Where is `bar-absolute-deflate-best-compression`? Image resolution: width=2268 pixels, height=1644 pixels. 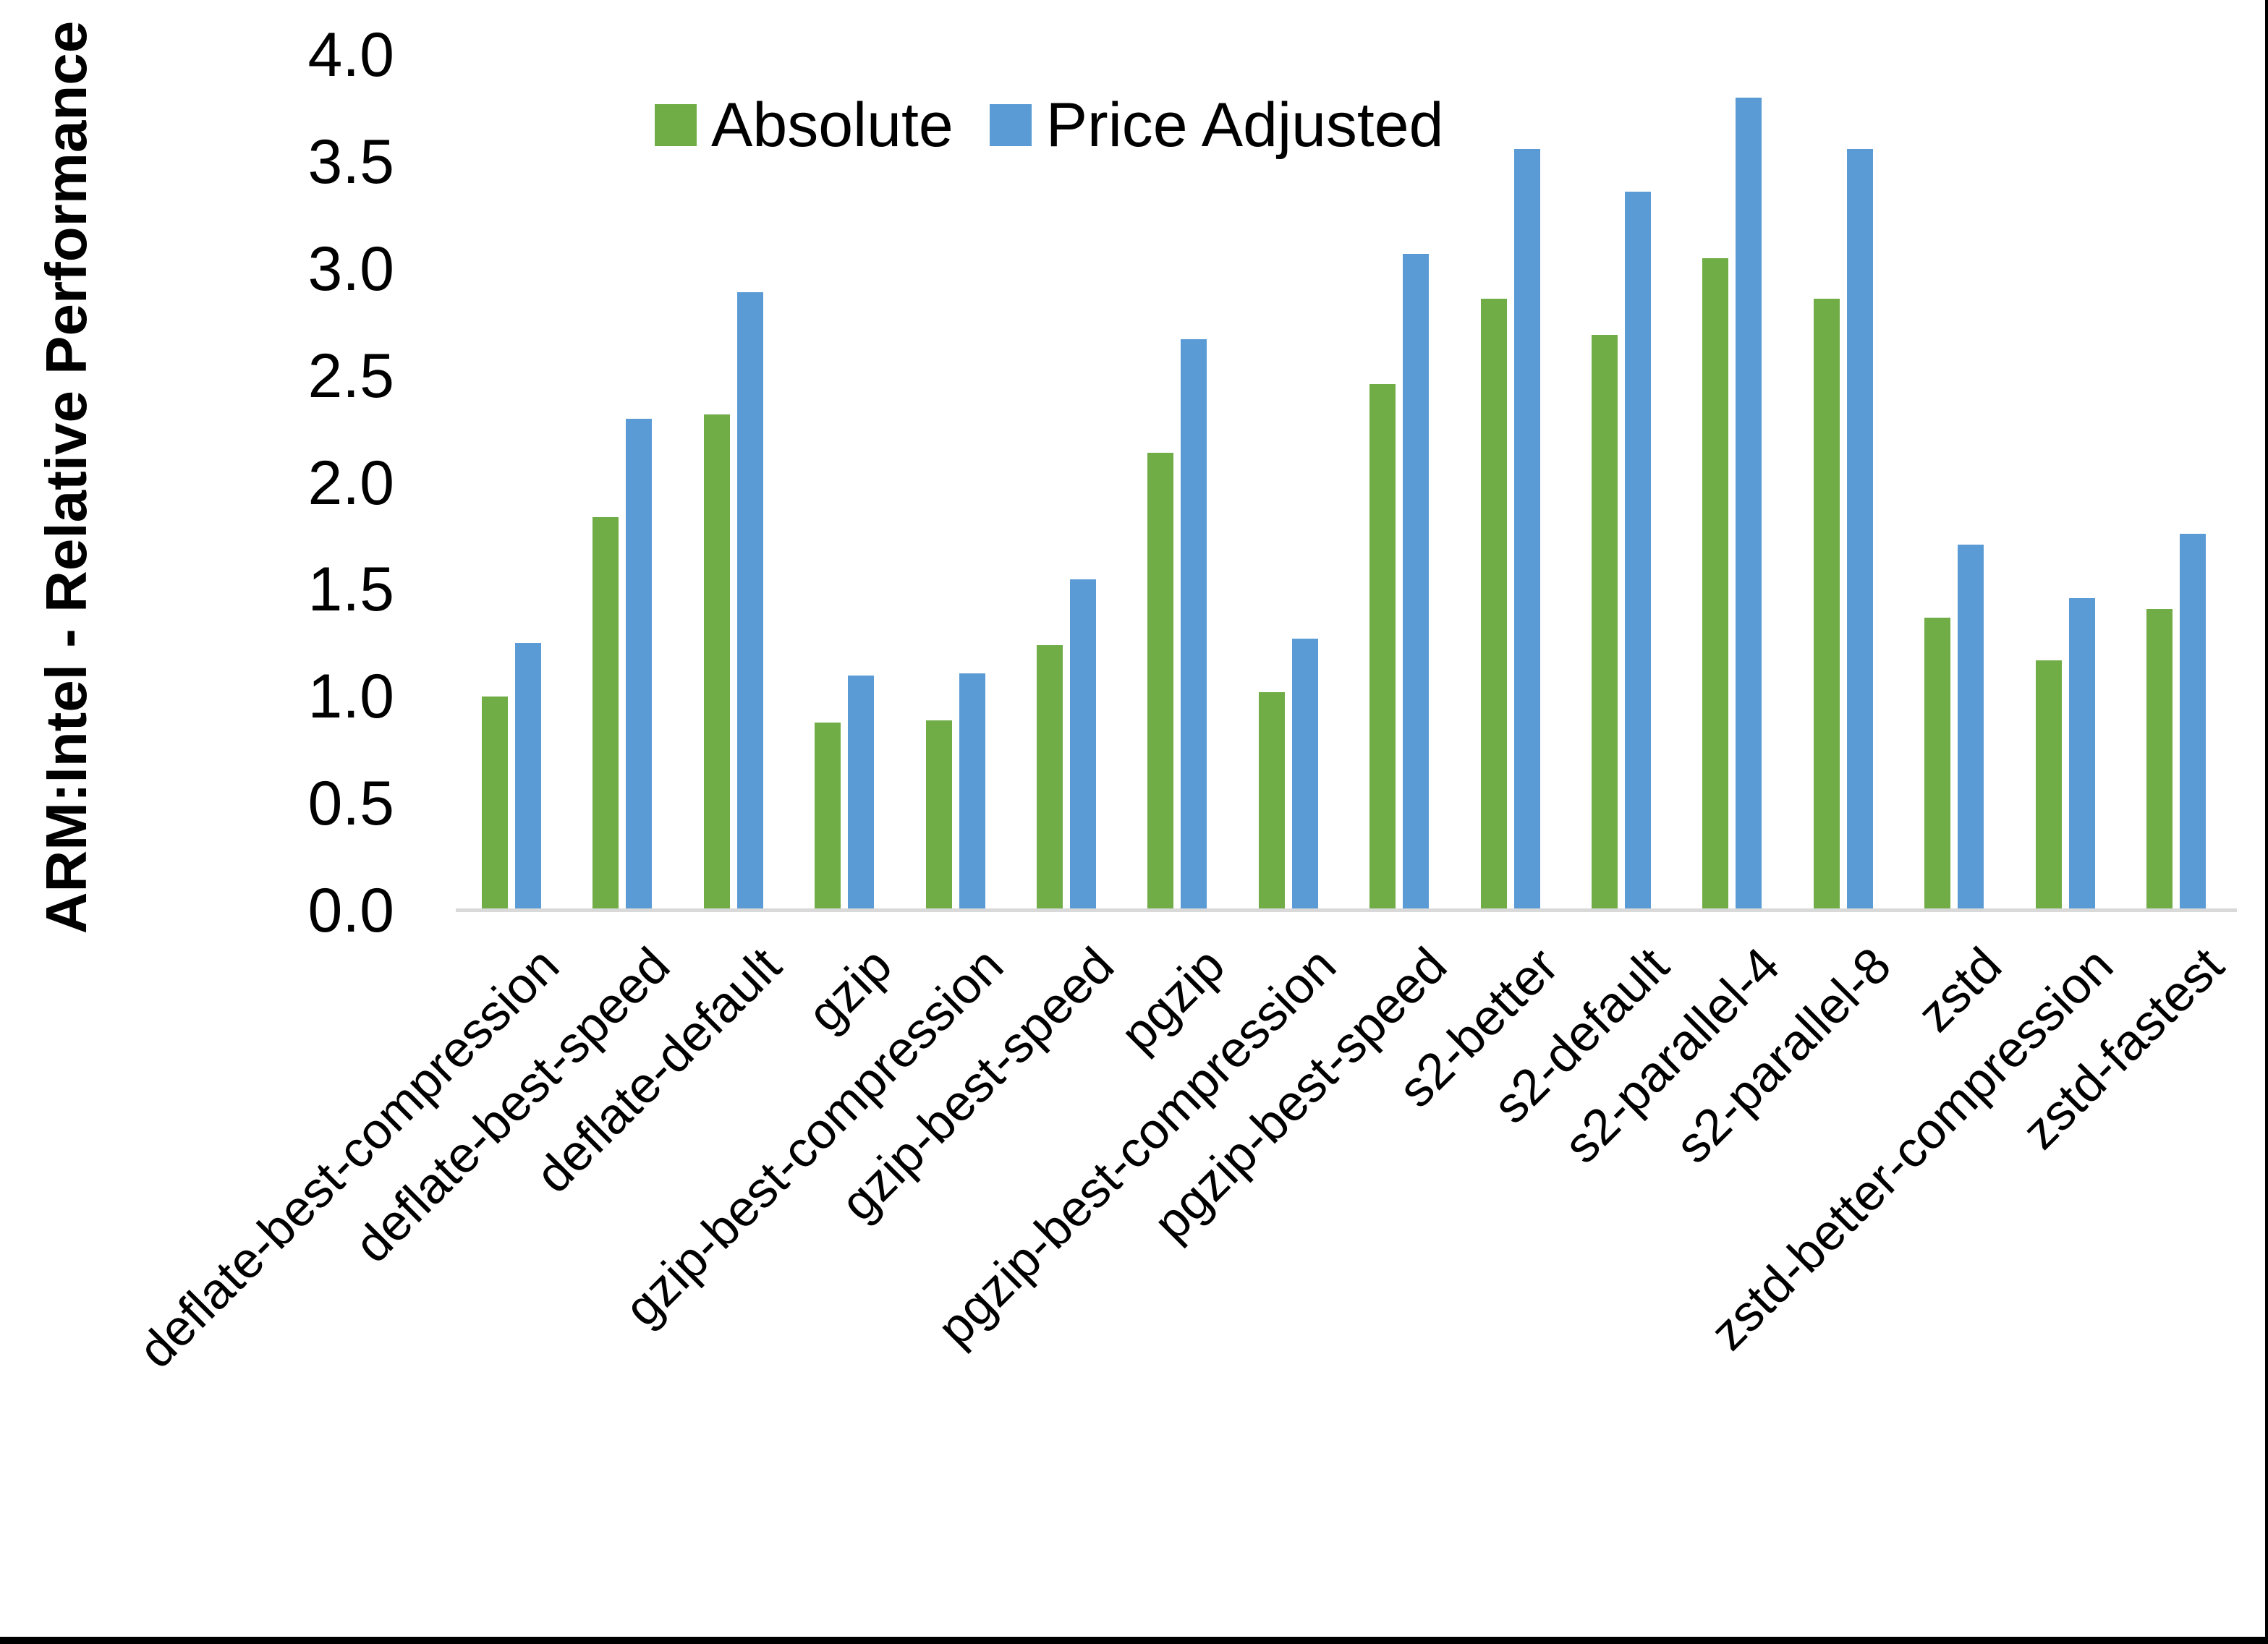
bar-absolute-deflate-best-compression is located at coordinates (495, 804).